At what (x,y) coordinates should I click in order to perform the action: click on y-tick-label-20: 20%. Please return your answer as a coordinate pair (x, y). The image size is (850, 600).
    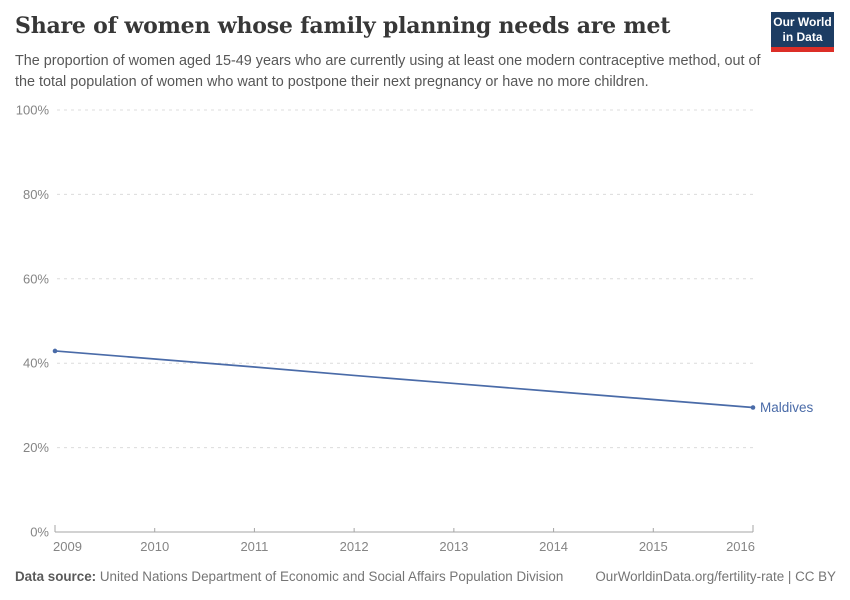
    Looking at the image, I should click on (36, 447).